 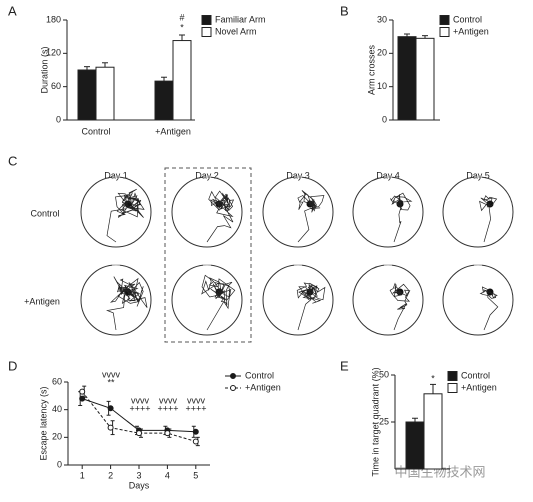 What do you see at coordinates (95, 131) in the screenshot?
I see `x-tick-label: Control` at bounding box center [95, 131].